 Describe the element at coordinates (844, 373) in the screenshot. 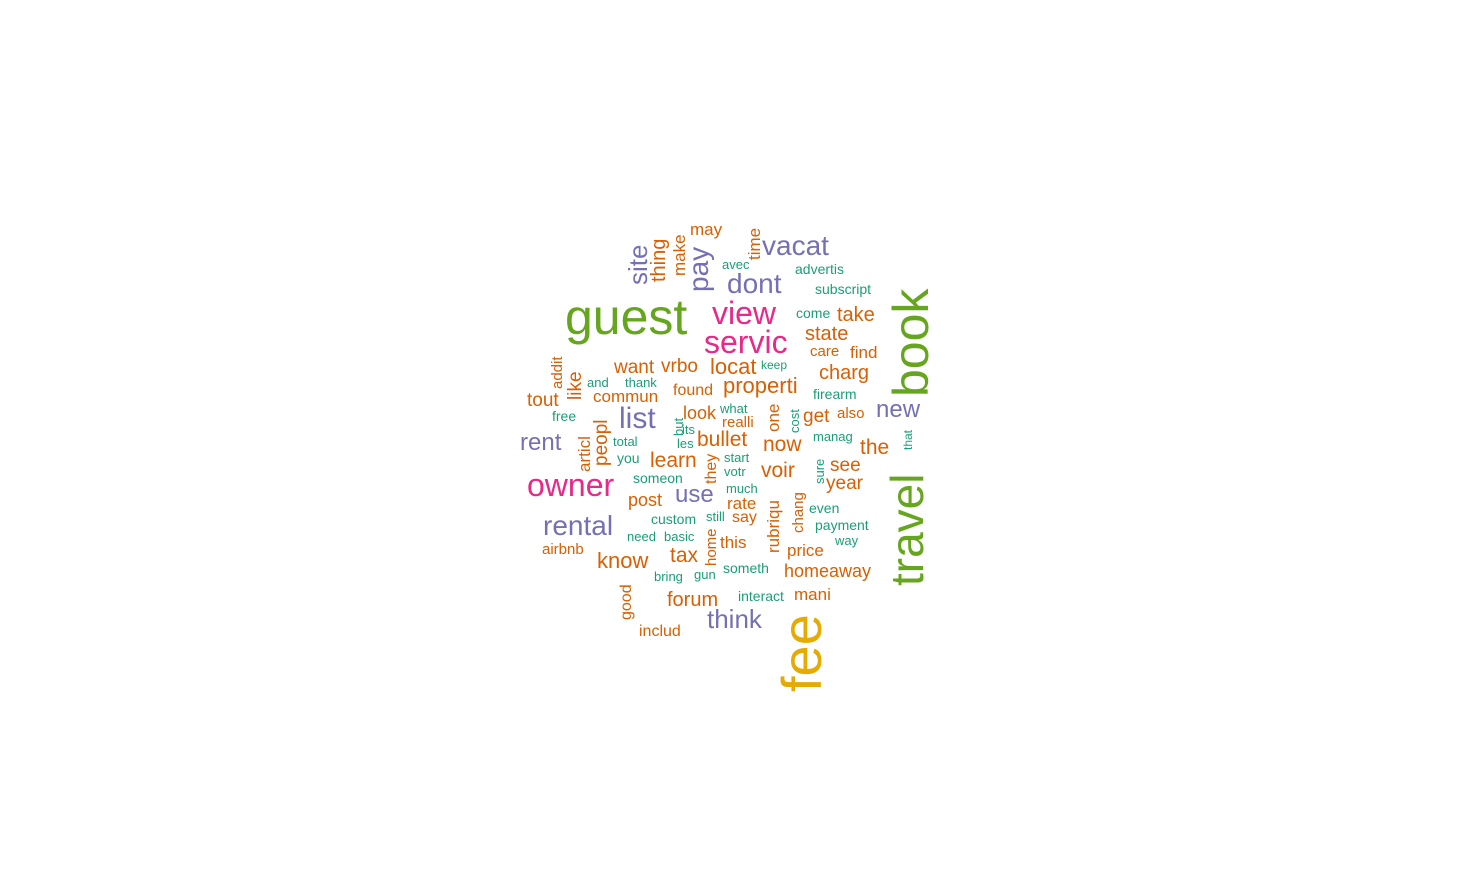

I see `word-charg: charg` at that location.